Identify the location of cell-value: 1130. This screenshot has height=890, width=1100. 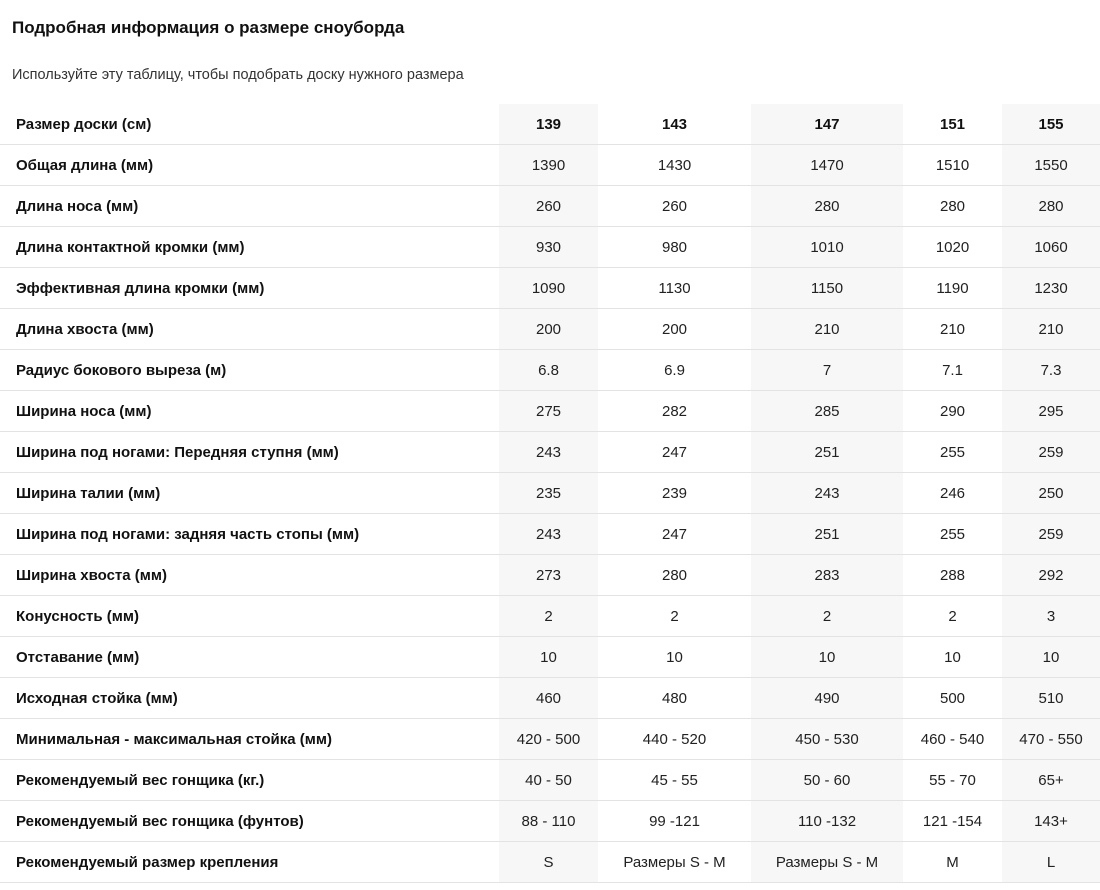
(674, 288).